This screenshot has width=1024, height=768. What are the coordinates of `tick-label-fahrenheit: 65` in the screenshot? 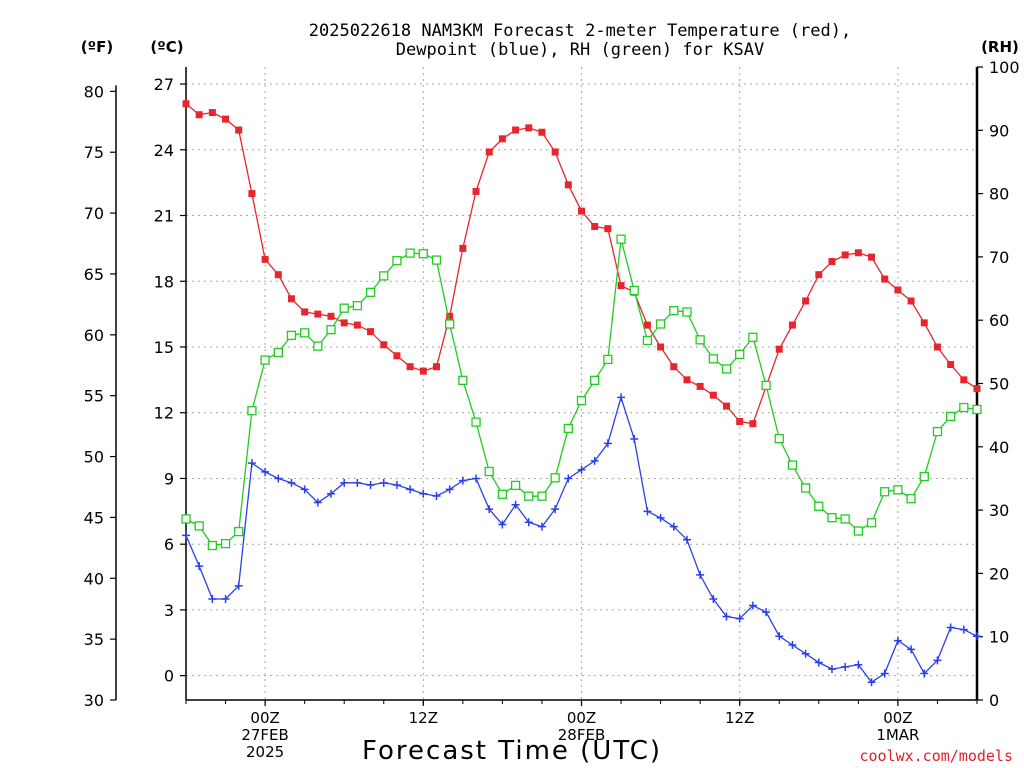 It's located at (94, 274).